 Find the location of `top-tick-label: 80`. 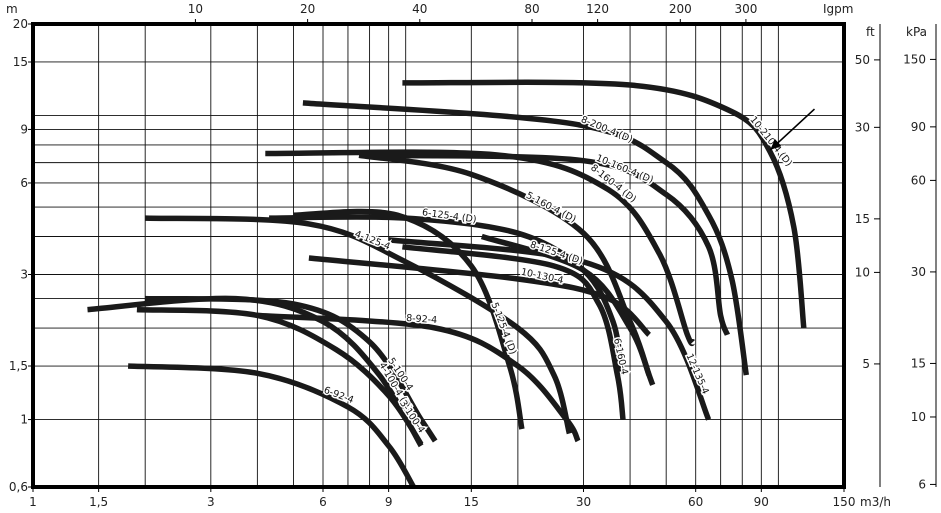

top-tick-label: 80 is located at coordinates (531, 9).